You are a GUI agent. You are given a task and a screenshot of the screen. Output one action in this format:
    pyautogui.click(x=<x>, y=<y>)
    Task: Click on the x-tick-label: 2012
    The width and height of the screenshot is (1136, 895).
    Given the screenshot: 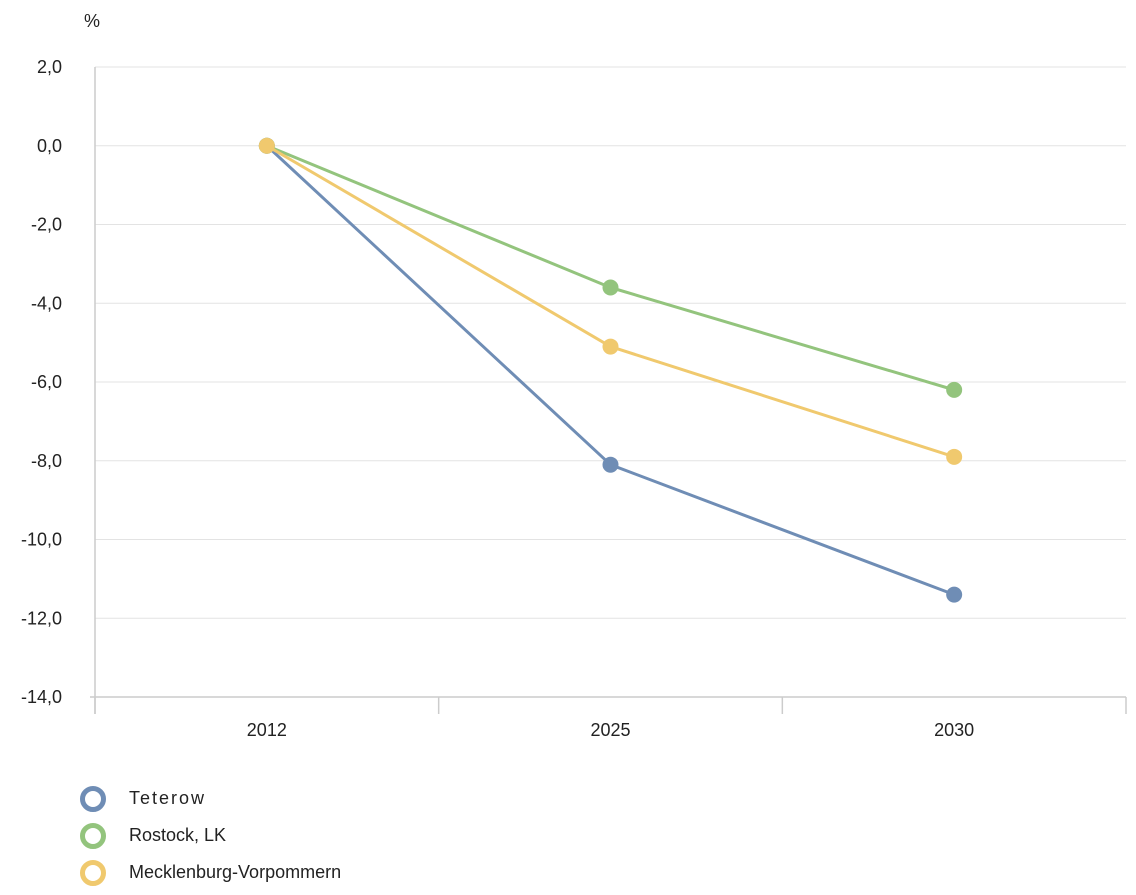 What is the action you would take?
    pyautogui.click(x=267, y=730)
    